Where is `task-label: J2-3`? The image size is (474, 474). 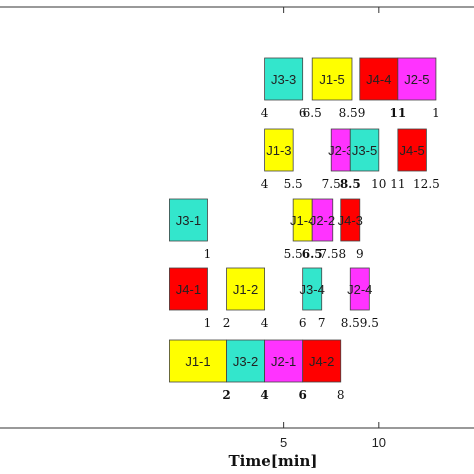
task-label: J2-3 is located at coordinates (340, 150).